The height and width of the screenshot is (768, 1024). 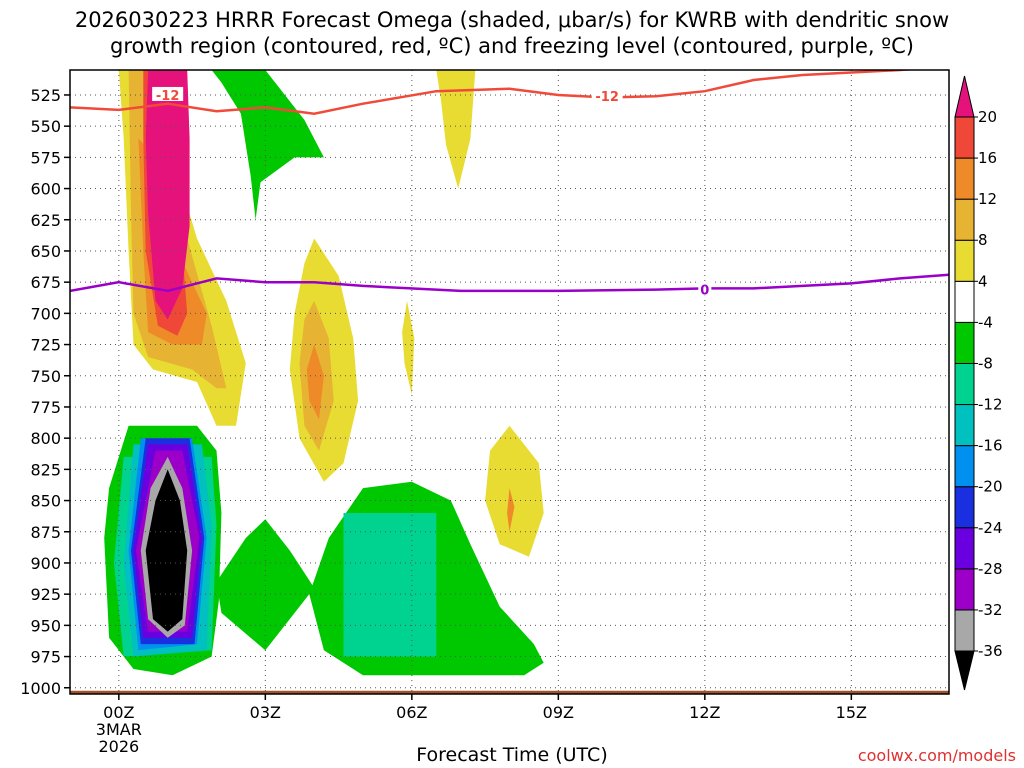 What do you see at coordinates (45, 625) in the screenshot?
I see `y-tick-label-950: 950` at bounding box center [45, 625].